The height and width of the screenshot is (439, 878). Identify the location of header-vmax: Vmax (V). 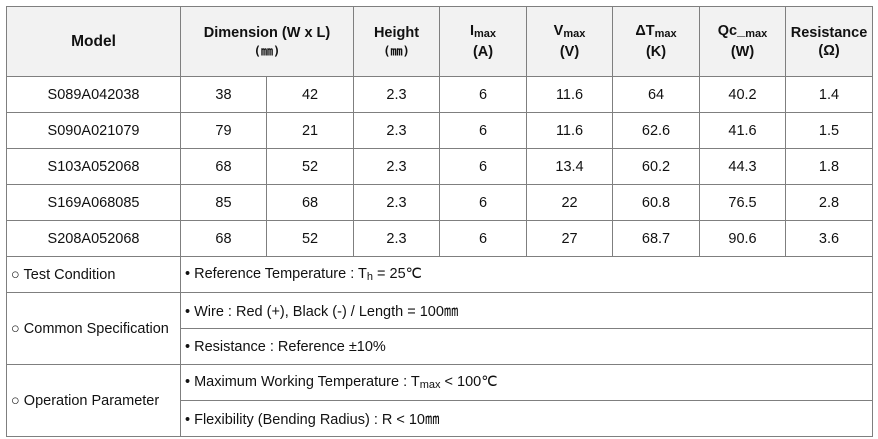
(570, 41).